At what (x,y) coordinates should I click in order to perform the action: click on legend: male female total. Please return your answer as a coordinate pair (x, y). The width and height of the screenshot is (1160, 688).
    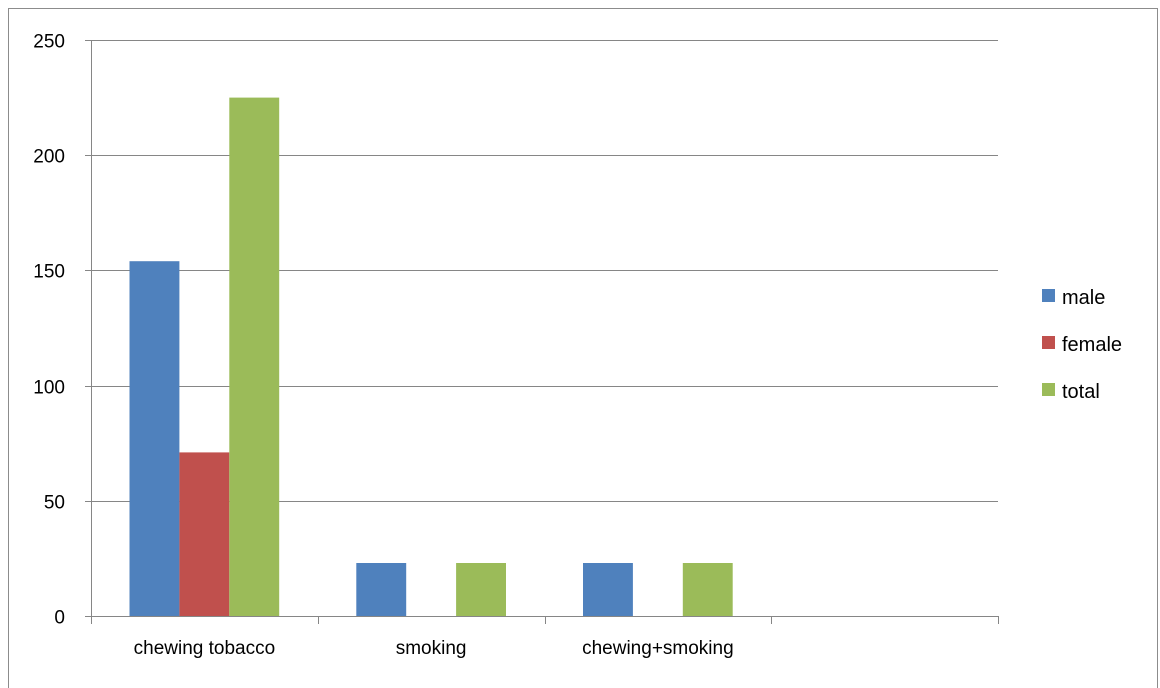
    Looking at the image, I should click on (1082, 345).